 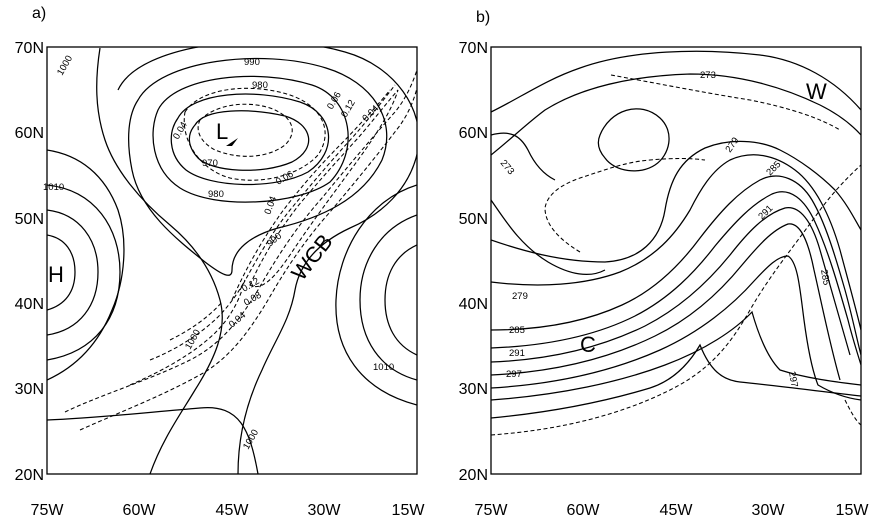 I want to click on panel-a-x-axis: 75W 60W 45W 30W 15W, so click(x=228, y=510).